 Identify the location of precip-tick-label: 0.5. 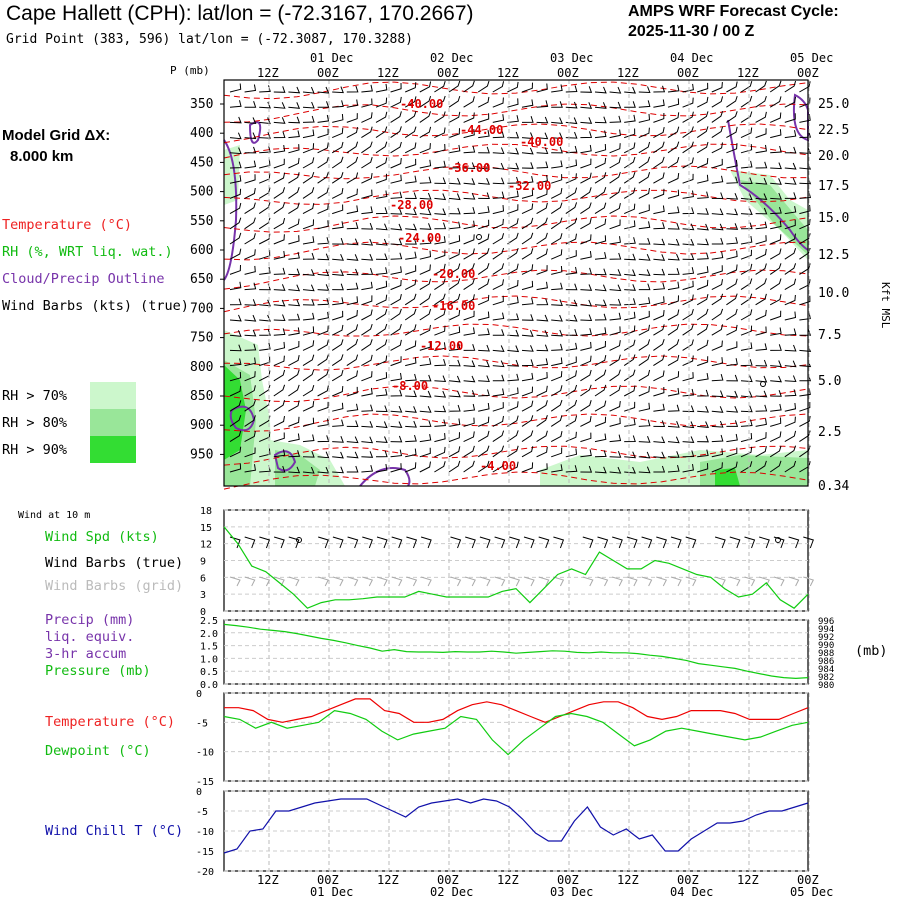
(209, 672).